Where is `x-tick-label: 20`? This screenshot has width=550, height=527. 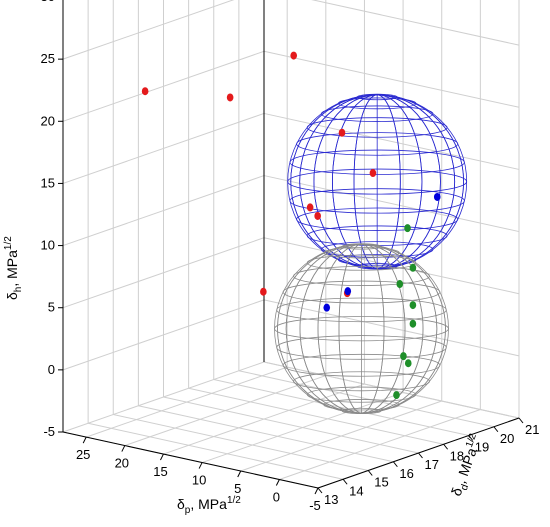 x-tick-label: 20 is located at coordinates (122, 463).